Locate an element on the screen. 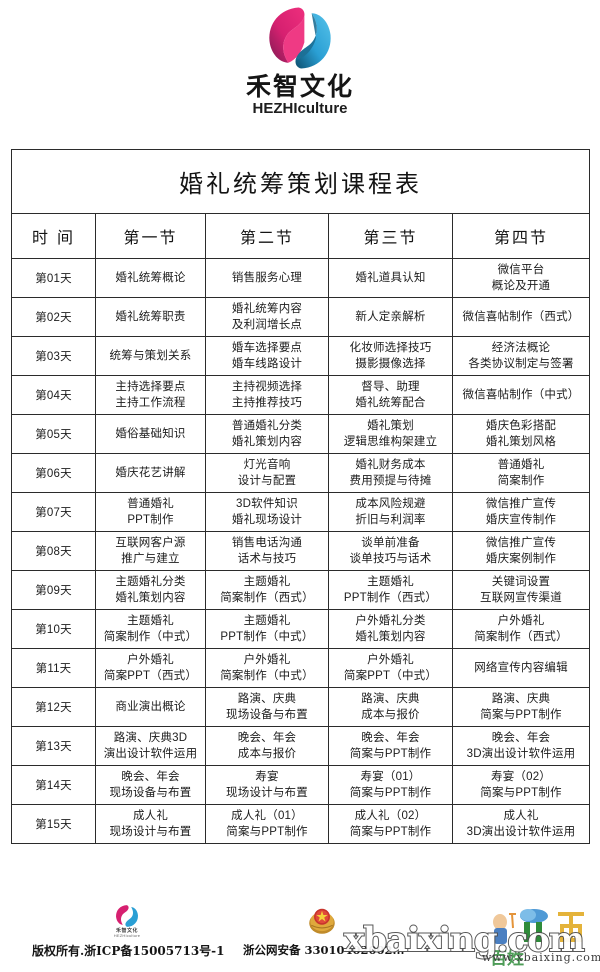 This screenshot has width=600, height=972. lesson-cell-period-2: 销售电话沟通 话术与技巧 is located at coordinates (267, 551).